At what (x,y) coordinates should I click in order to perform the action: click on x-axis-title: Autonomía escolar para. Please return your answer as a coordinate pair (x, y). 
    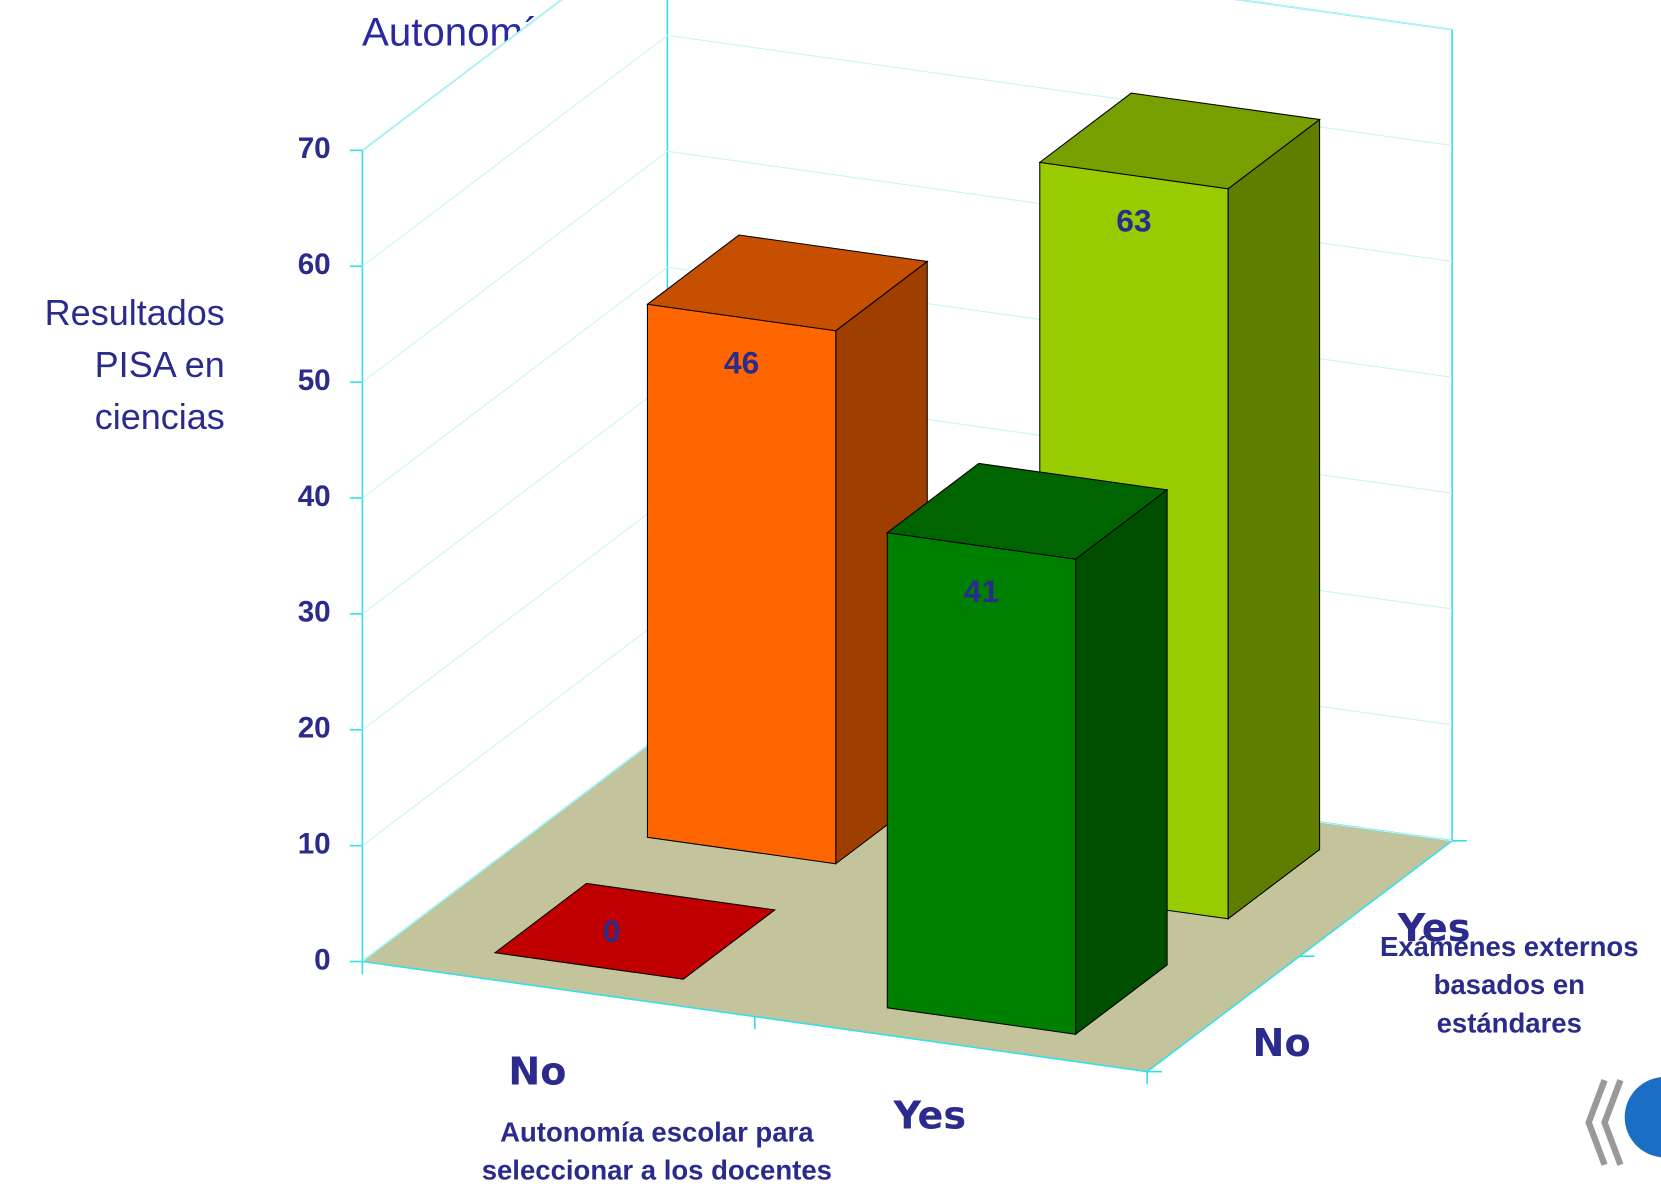
    Looking at the image, I should click on (657, 1131).